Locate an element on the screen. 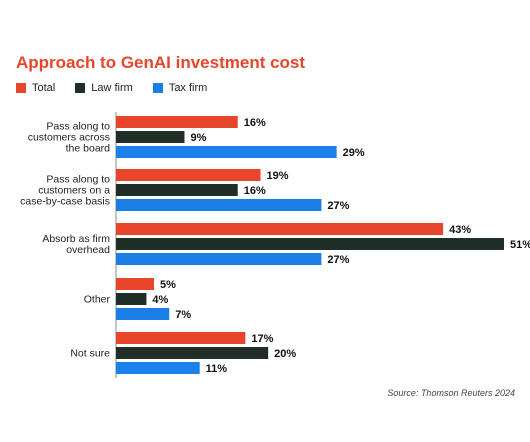 The height and width of the screenshot is (442, 530). category-label: overhead is located at coordinates (88, 250).